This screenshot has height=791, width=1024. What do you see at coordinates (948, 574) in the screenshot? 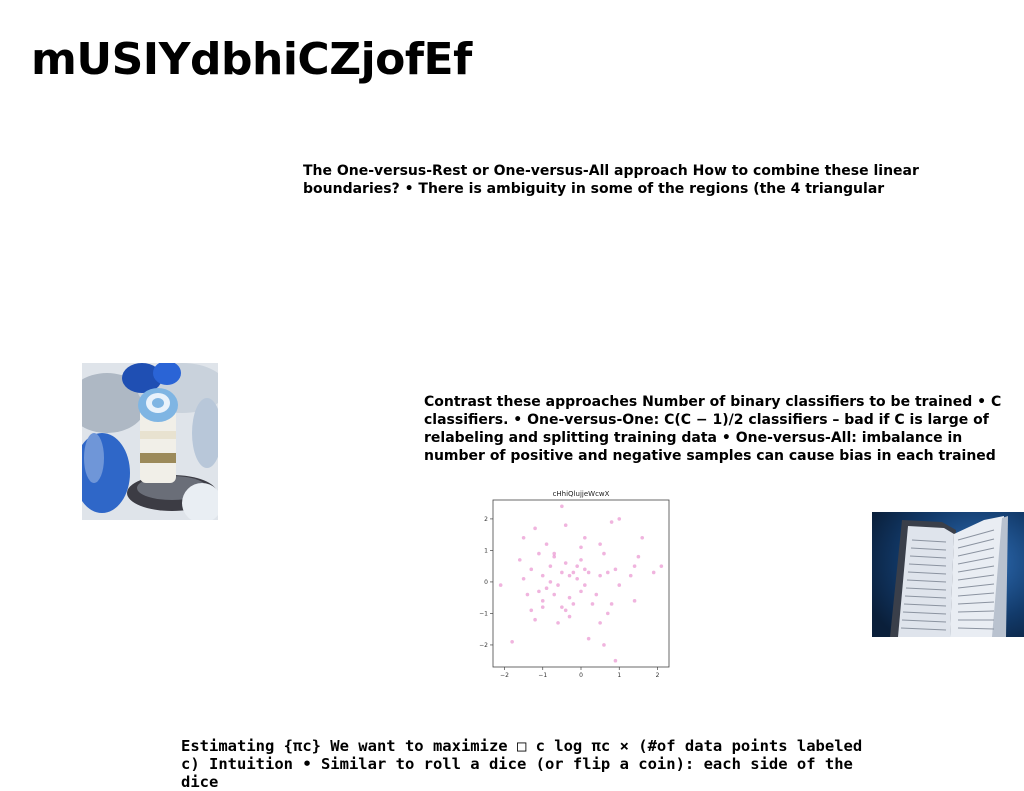
I see `photo-open-book` at bounding box center [948, 574].